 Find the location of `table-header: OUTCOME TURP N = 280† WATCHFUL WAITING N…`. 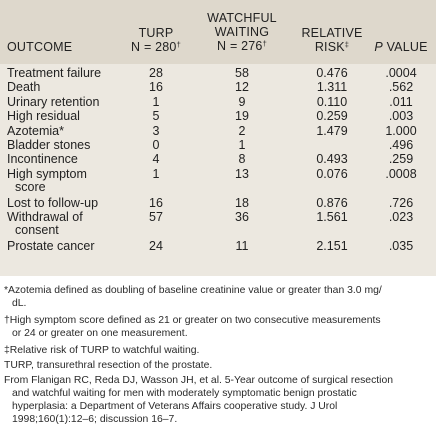

table-header: OUTCOME TURP N = 280† WATCHFUL WAITING N… is located at coordinates (218, 32).